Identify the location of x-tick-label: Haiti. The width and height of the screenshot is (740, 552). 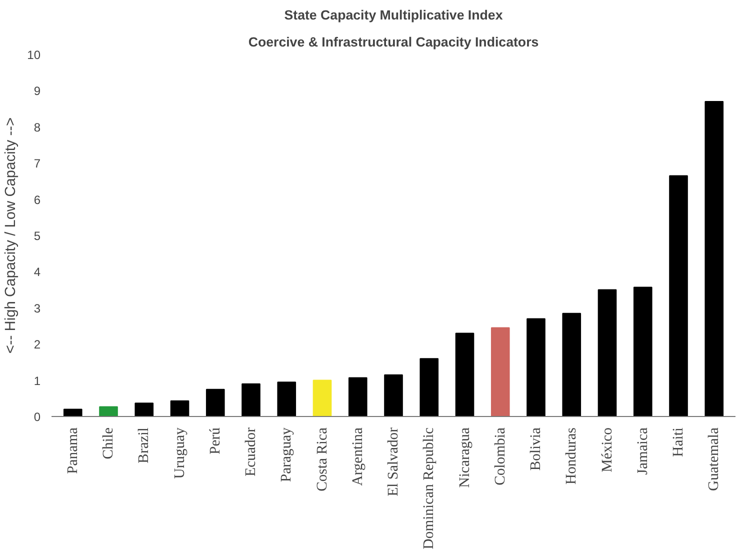
(678, 442).